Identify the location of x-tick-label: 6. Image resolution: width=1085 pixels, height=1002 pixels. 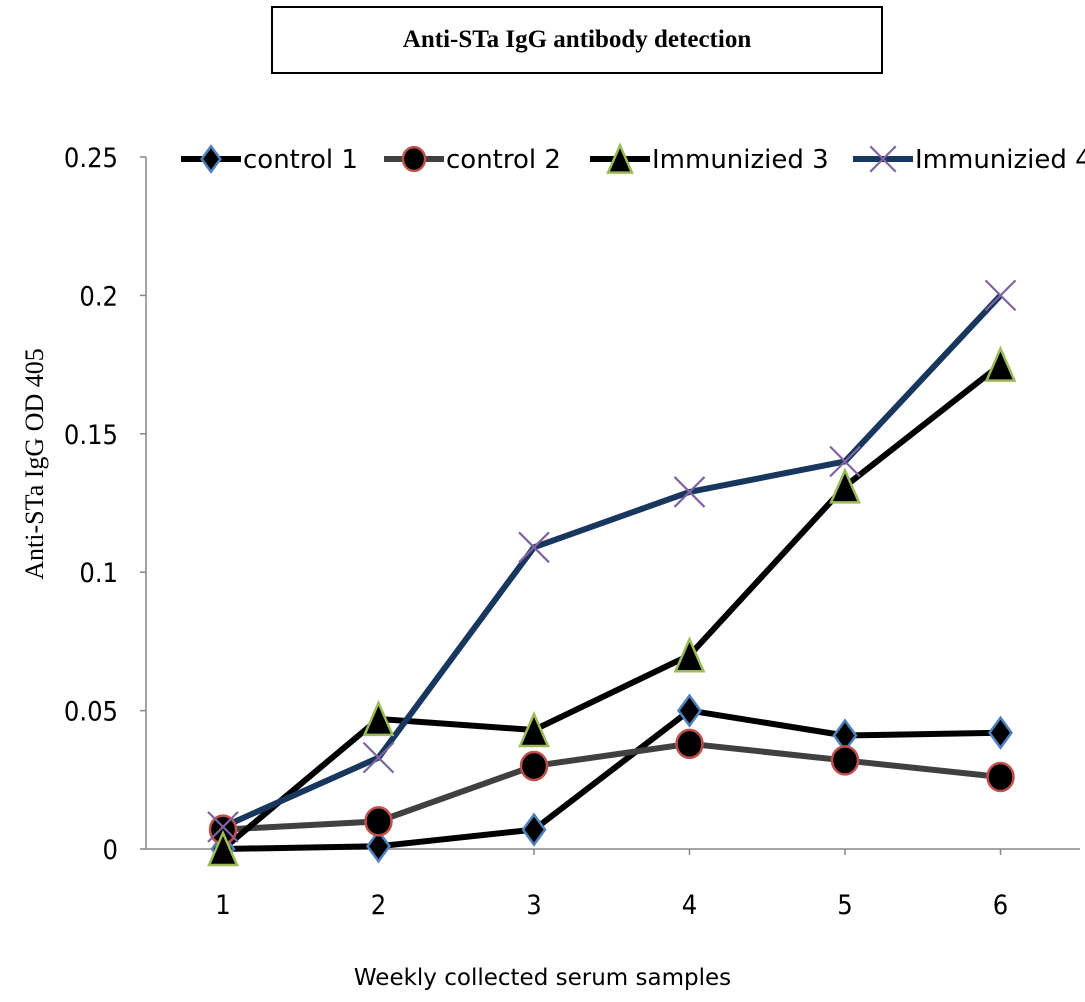
(1000, 905).